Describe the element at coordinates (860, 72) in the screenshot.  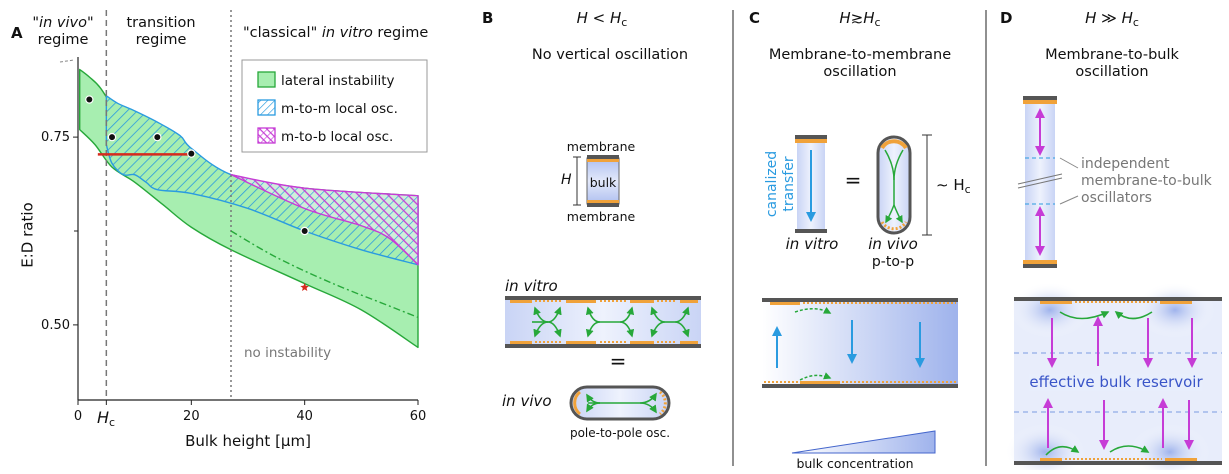
I see `panel-c-title-line2: oscillation` at that location.